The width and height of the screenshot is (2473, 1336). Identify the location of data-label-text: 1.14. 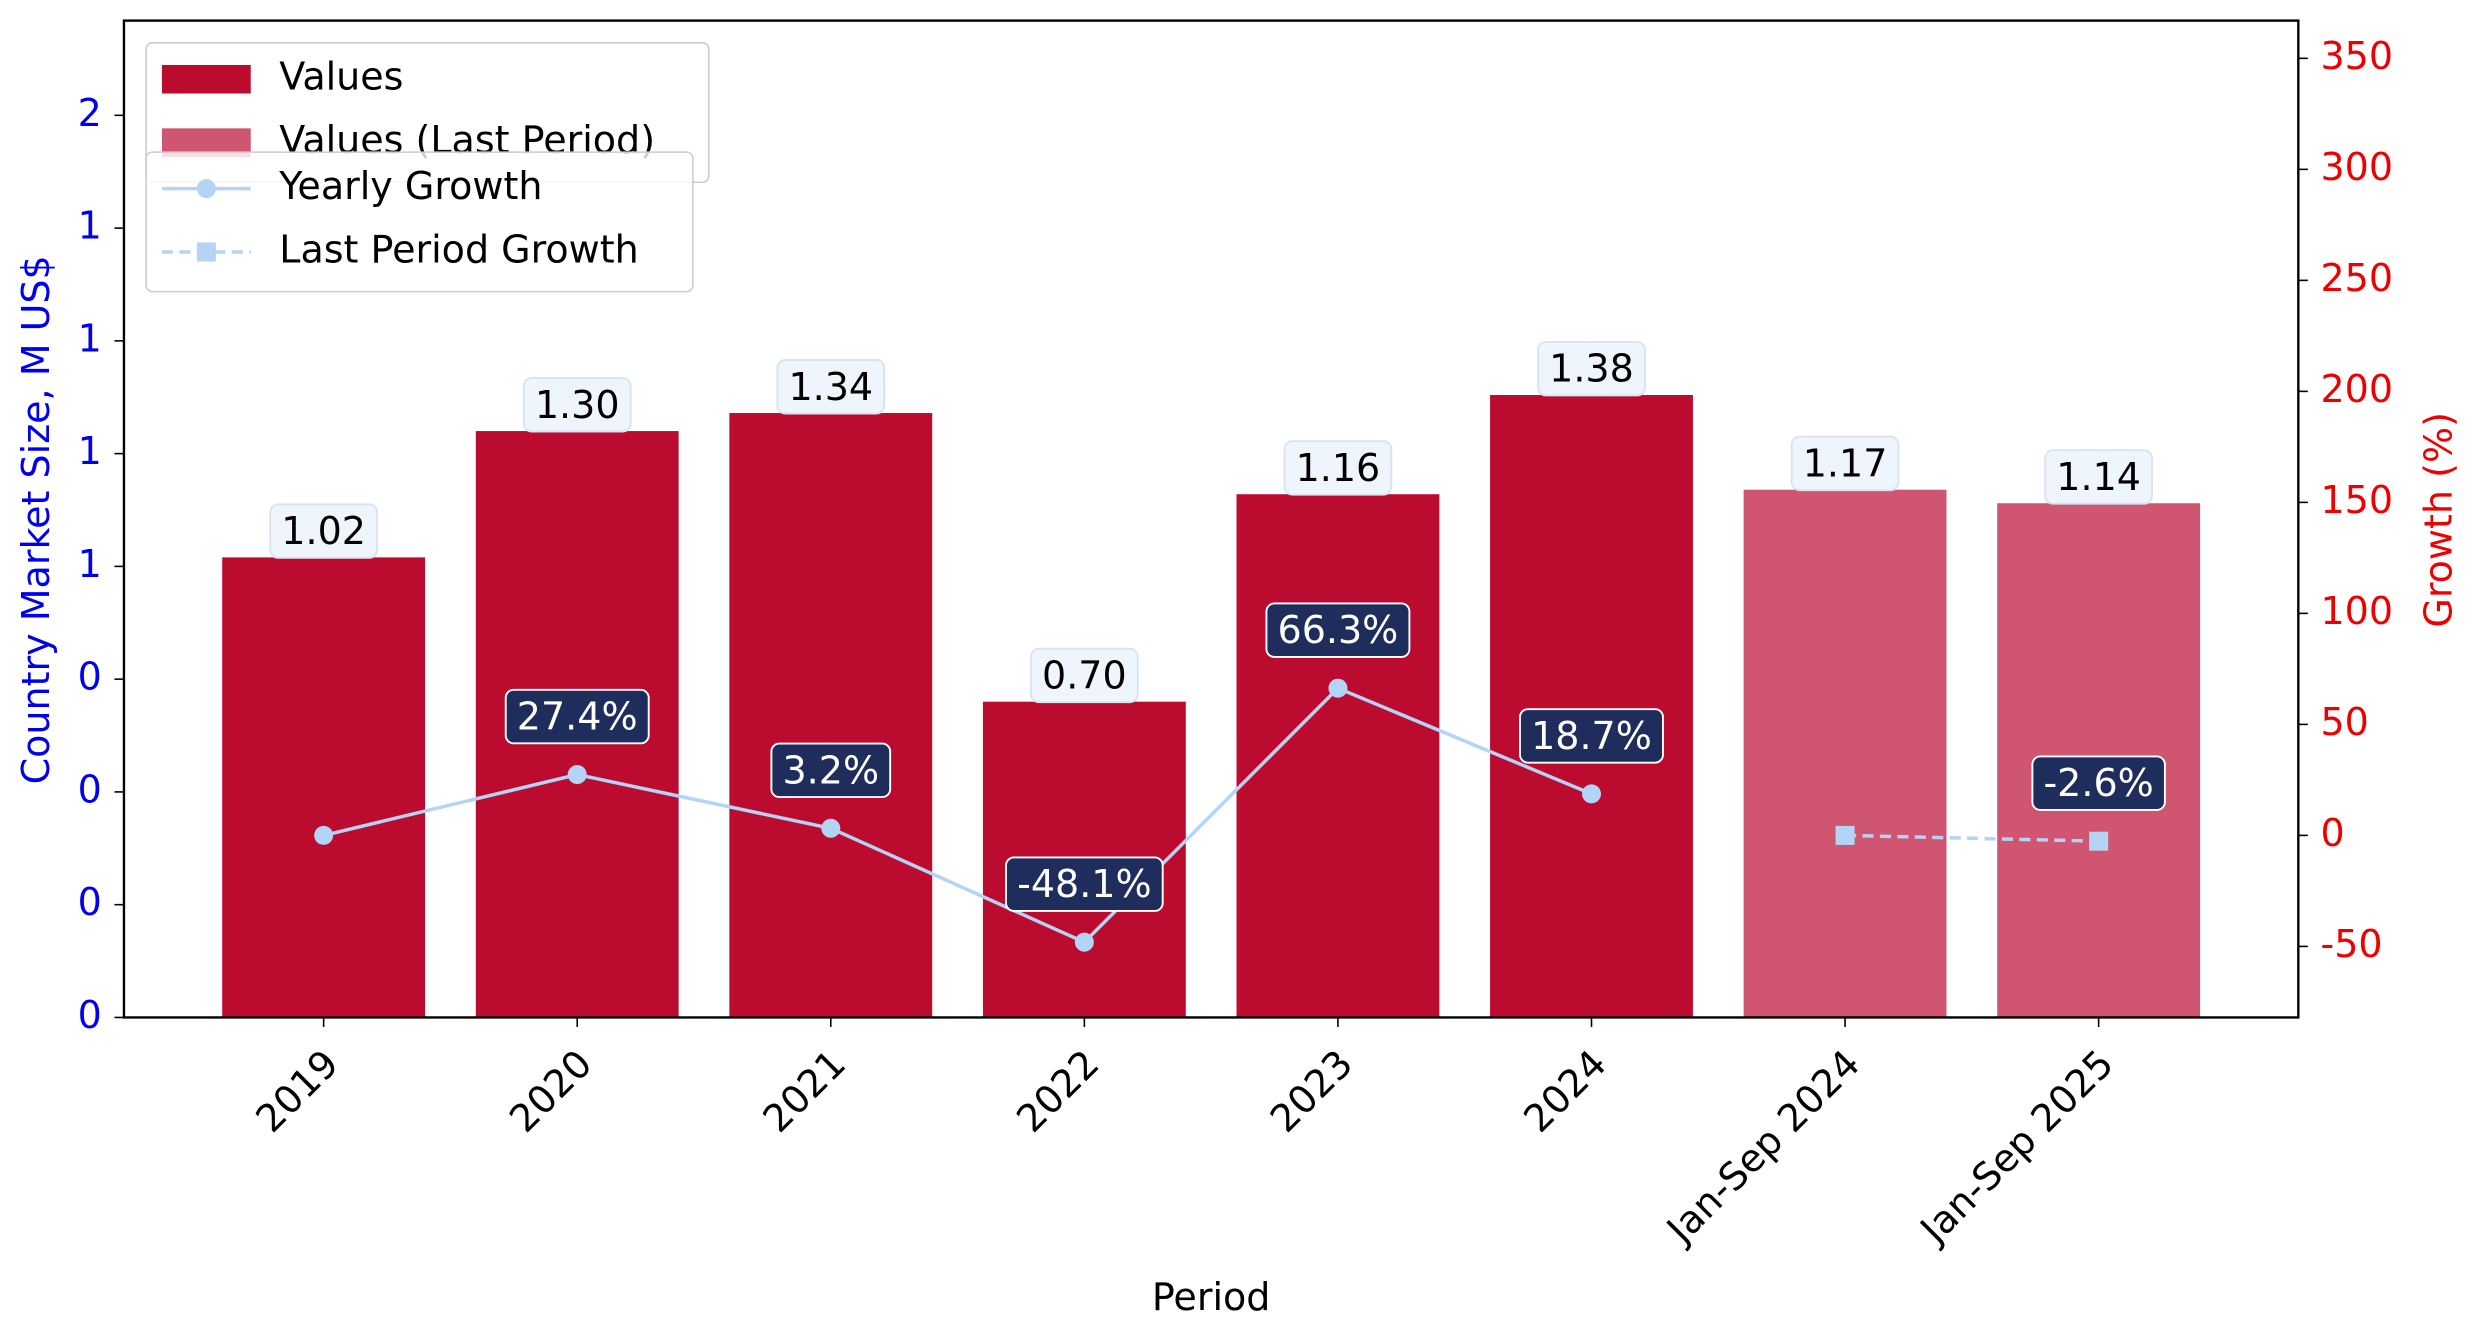
(2098, 477).